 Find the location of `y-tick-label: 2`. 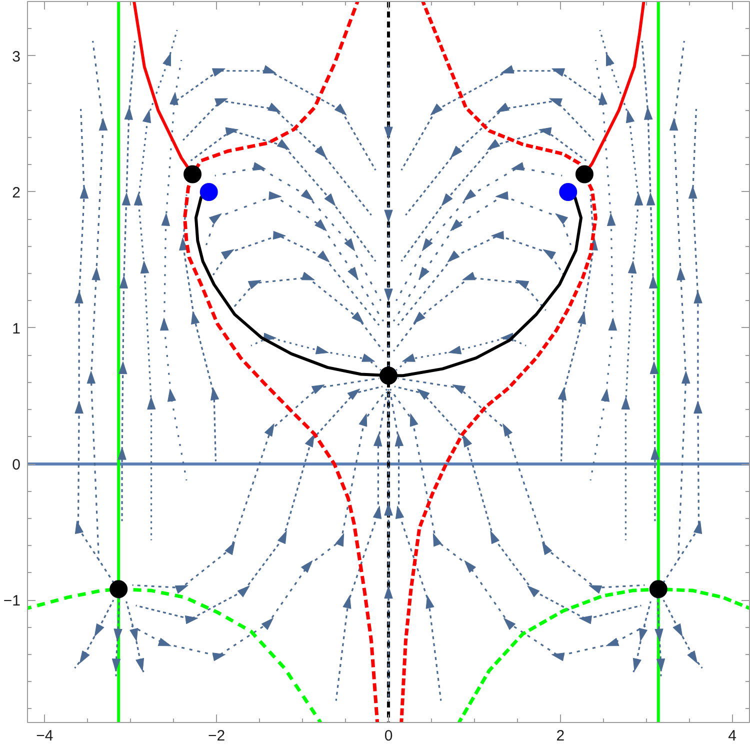

y-tick-label: 2 is located at coordinates (16, 193).